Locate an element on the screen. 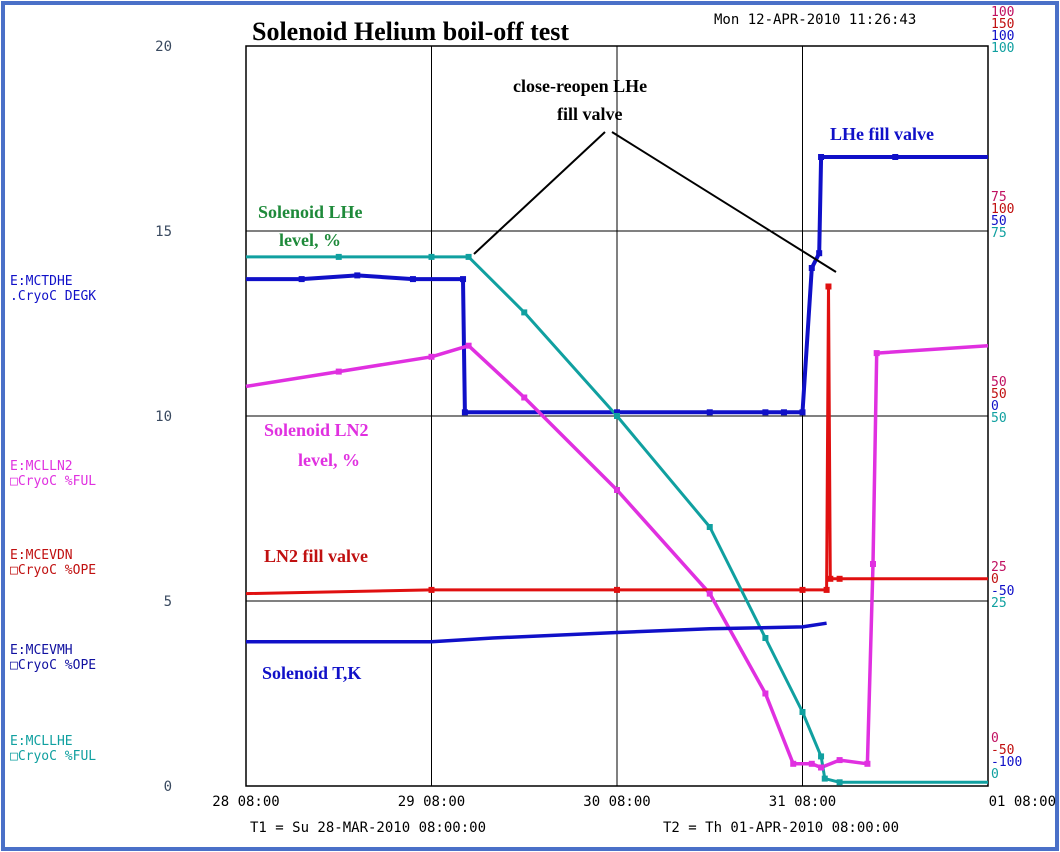 This screenshot has height=852, width=1060. left-axis: 0 5 10 15 20 is located at coordinates (163, 417).